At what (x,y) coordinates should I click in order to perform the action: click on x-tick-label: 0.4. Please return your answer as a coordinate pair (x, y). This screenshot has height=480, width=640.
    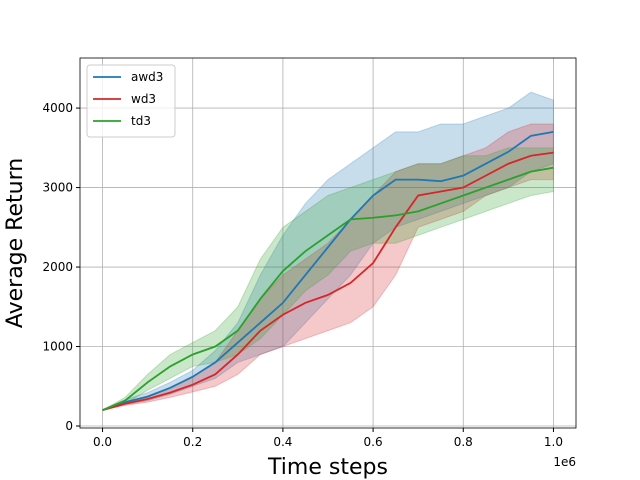
    Looking at the image, I should click on (282, 442).